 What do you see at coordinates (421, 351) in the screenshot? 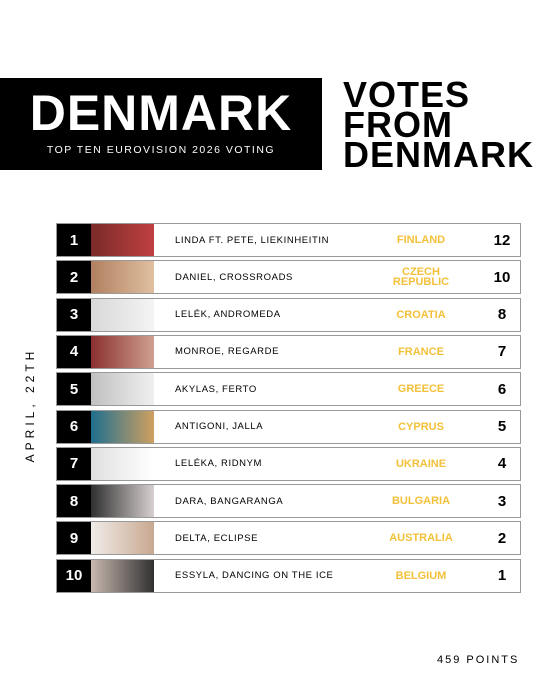
I see `country: FRANCE` at bounding box center [421, 351].